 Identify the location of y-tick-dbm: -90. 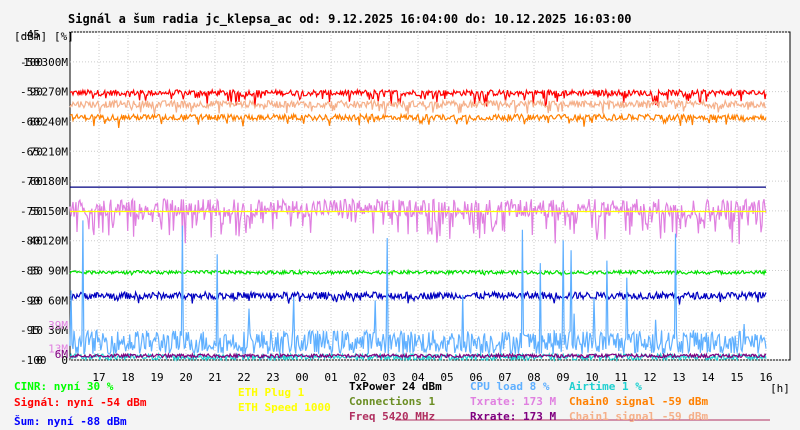
(30, 300).